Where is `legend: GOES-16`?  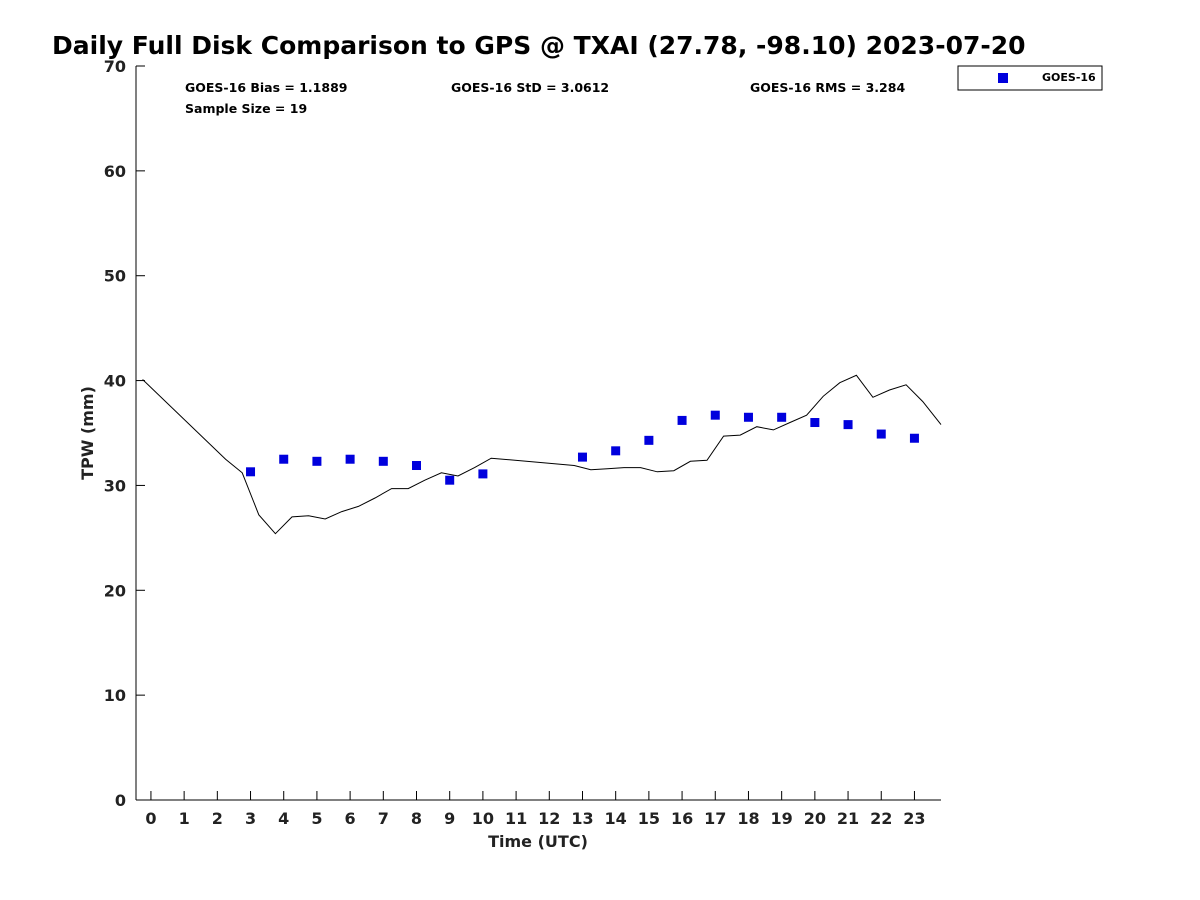
legend: GOES-16 is located at coordinates (1030, 78).